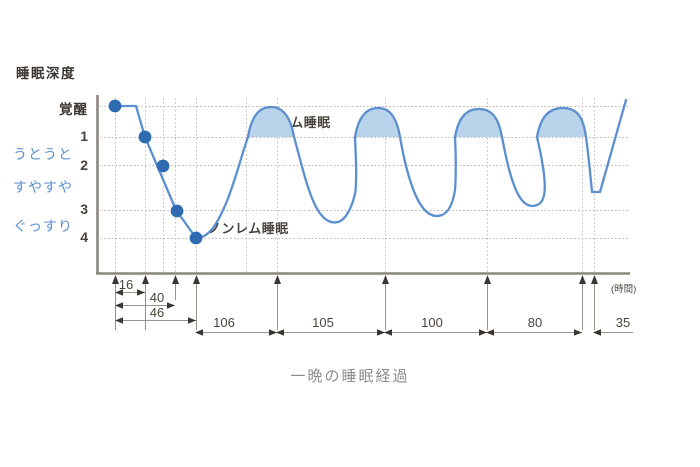  I want to click on duration-value-35: 35, so click(623, 322).